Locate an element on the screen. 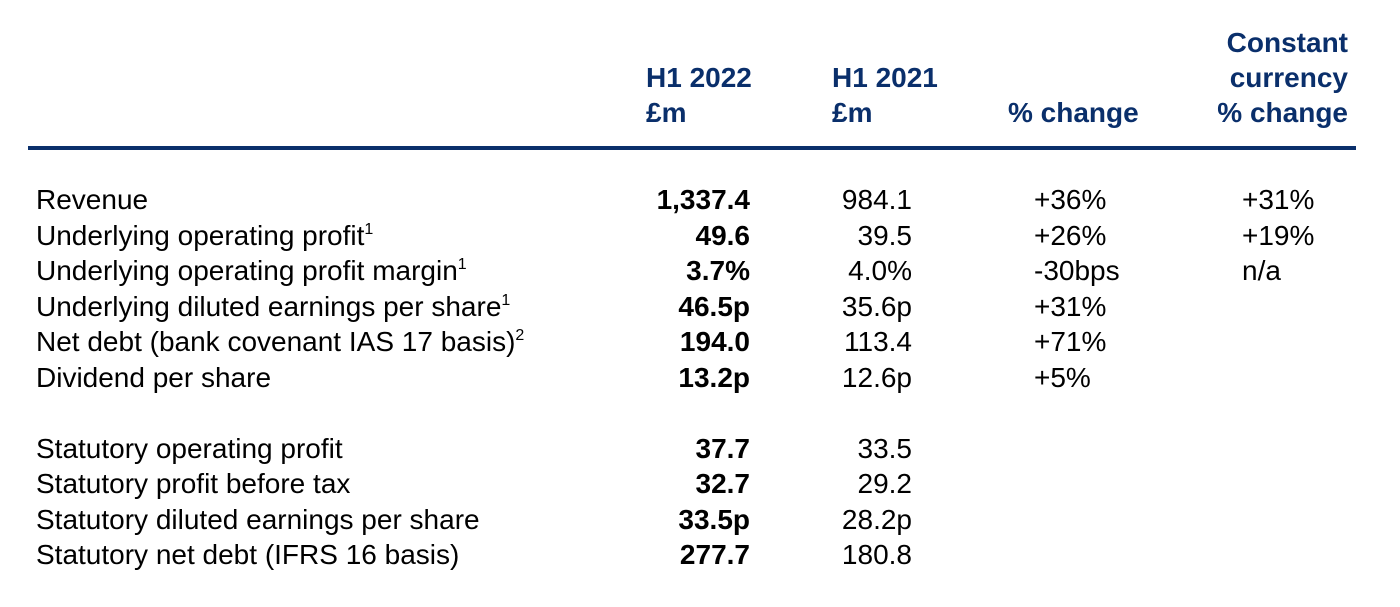 This screenshot has height=607, width=1400. value-constant-currency: +19% is located at coordinates (1278, 235).